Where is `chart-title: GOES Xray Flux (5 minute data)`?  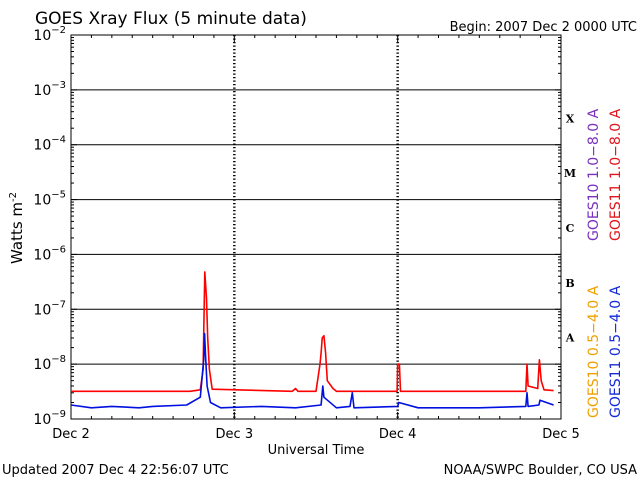 chart-title: GOES Xray Flux (5 minute data) is located at coordinates (171, 19).